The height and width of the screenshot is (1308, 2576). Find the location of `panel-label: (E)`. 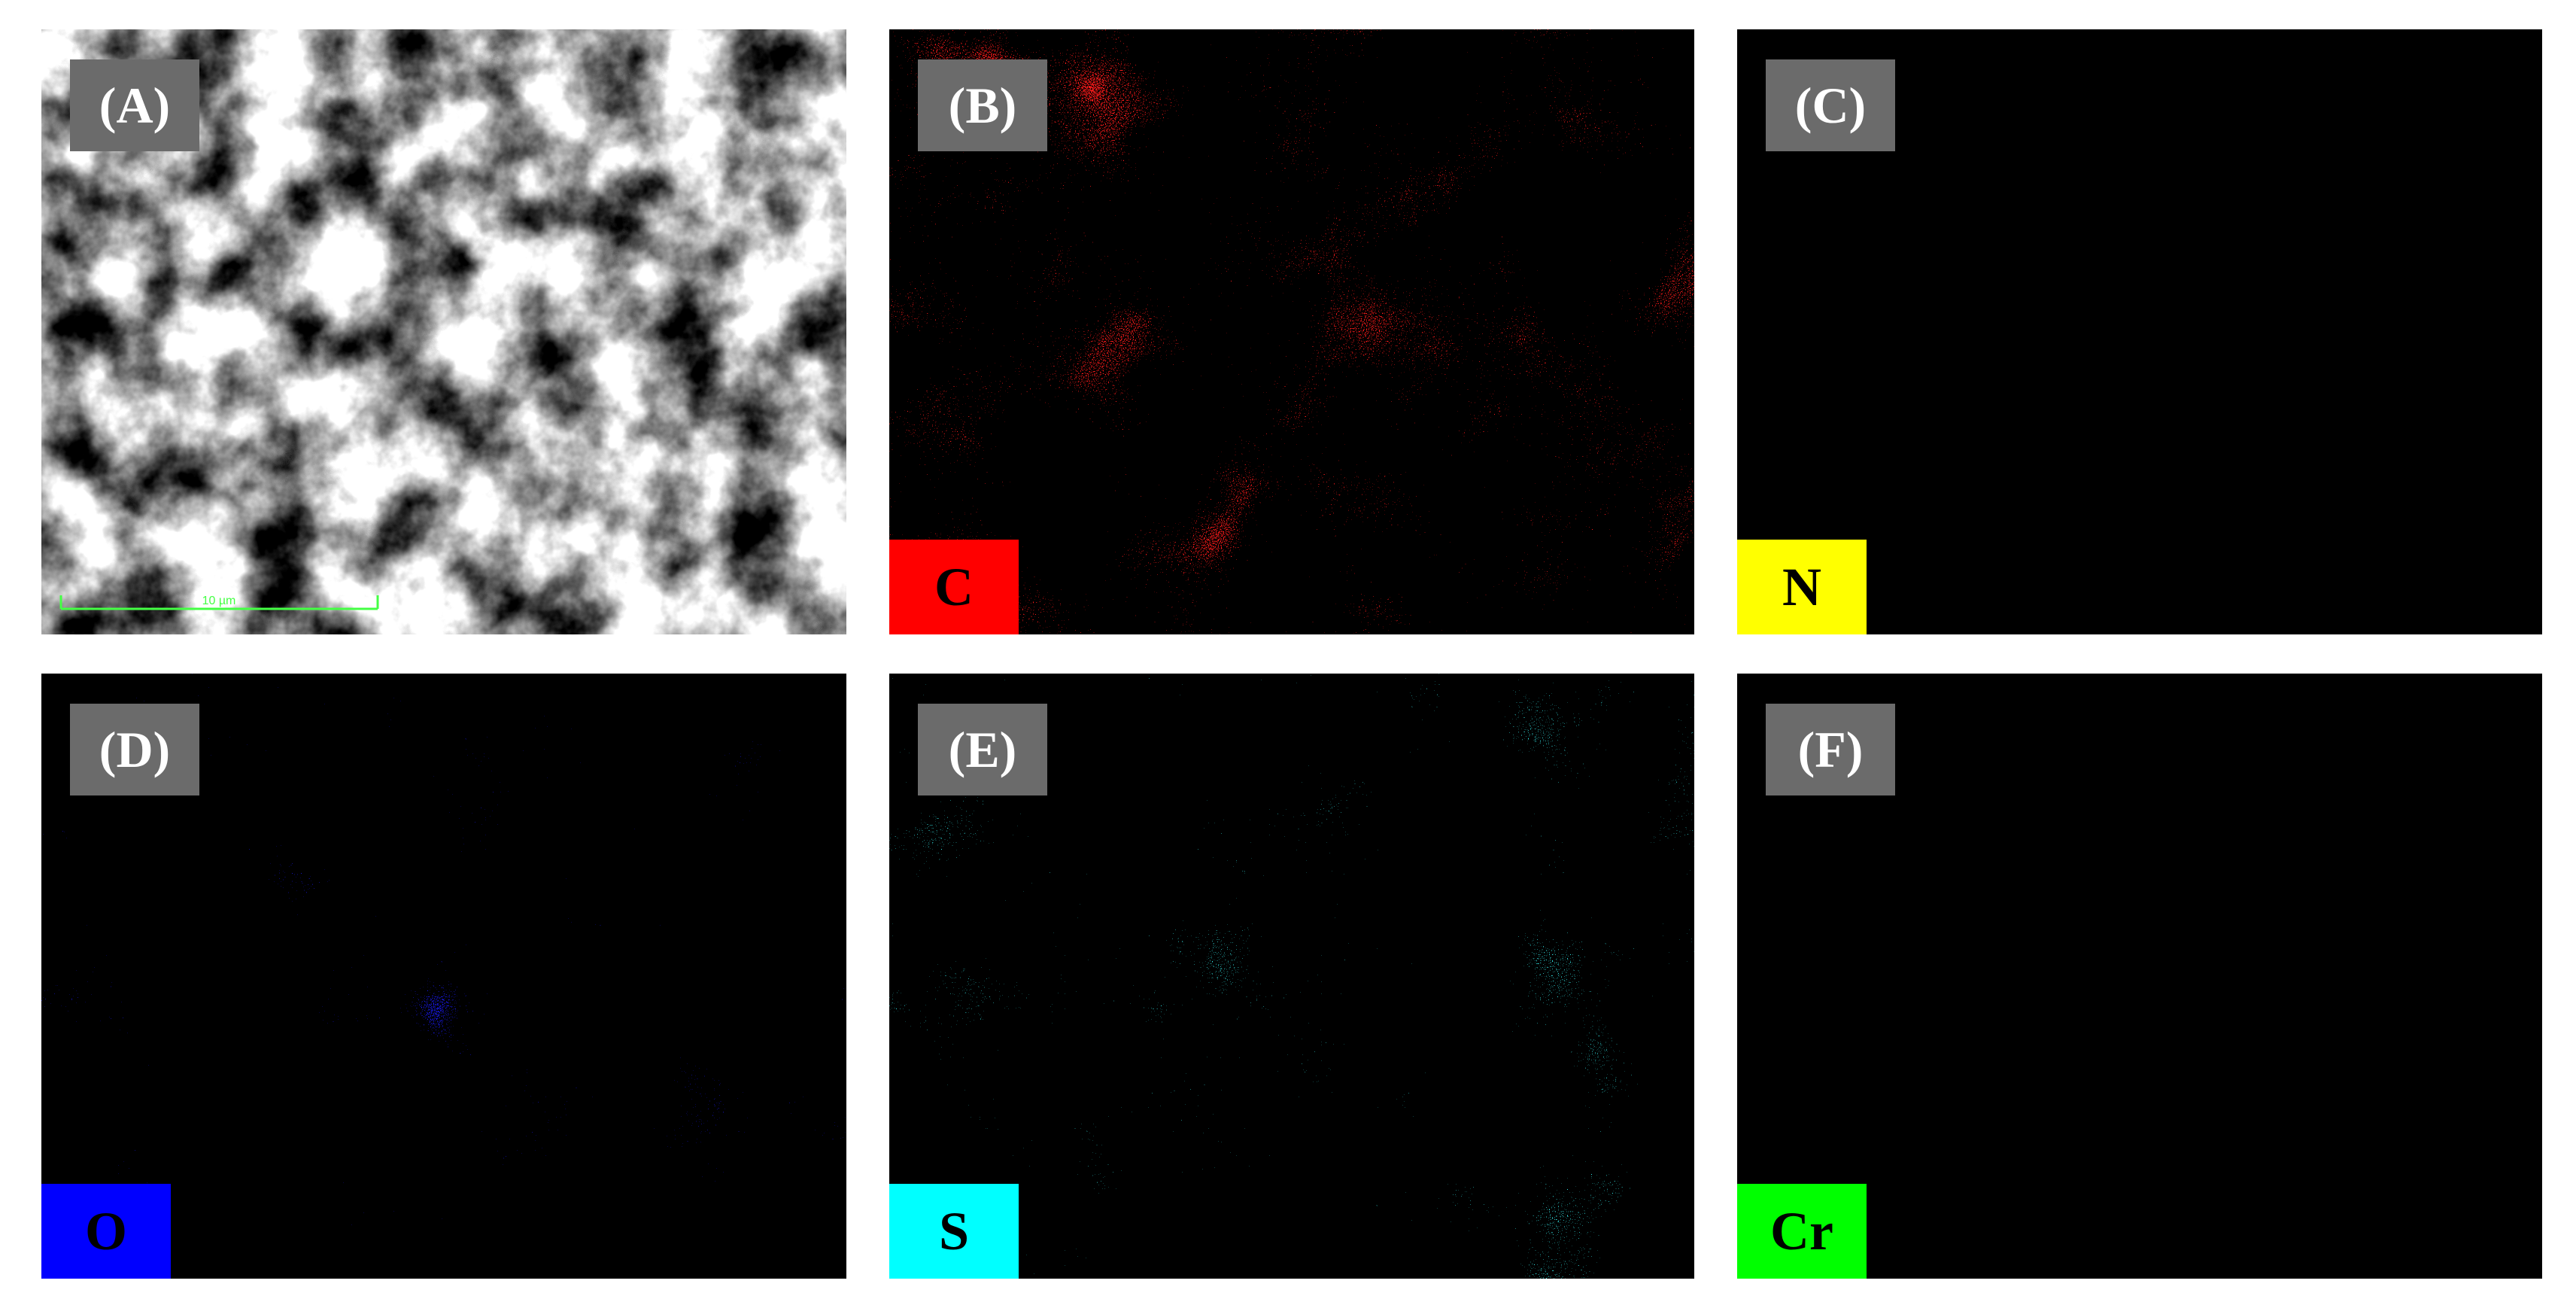

panel-label: (E) is located at coordinates (982, 750).